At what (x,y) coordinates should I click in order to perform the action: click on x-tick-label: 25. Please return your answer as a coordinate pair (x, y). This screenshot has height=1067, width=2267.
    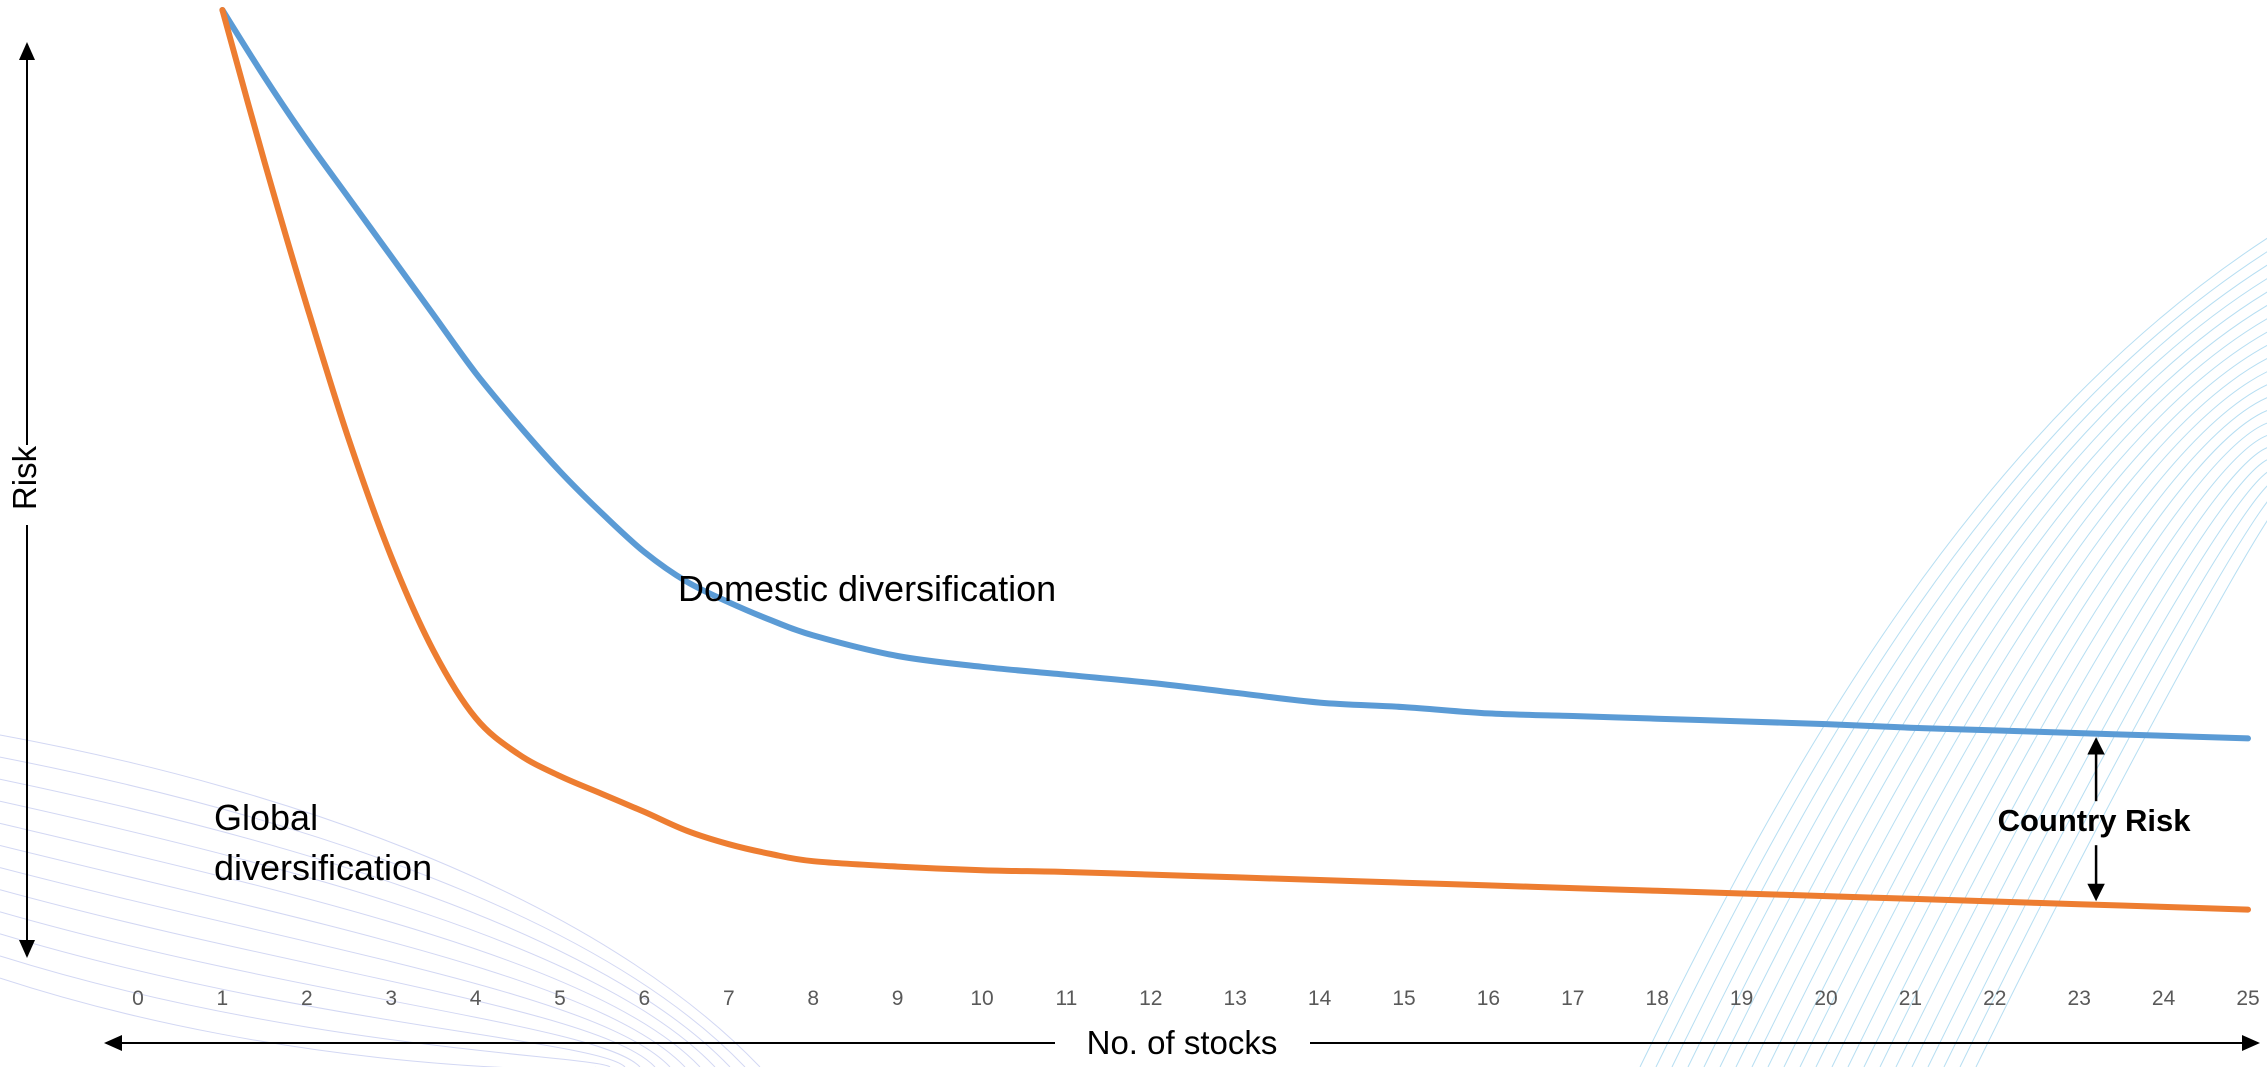
    Looking at the image, I should click on (2247, 998).